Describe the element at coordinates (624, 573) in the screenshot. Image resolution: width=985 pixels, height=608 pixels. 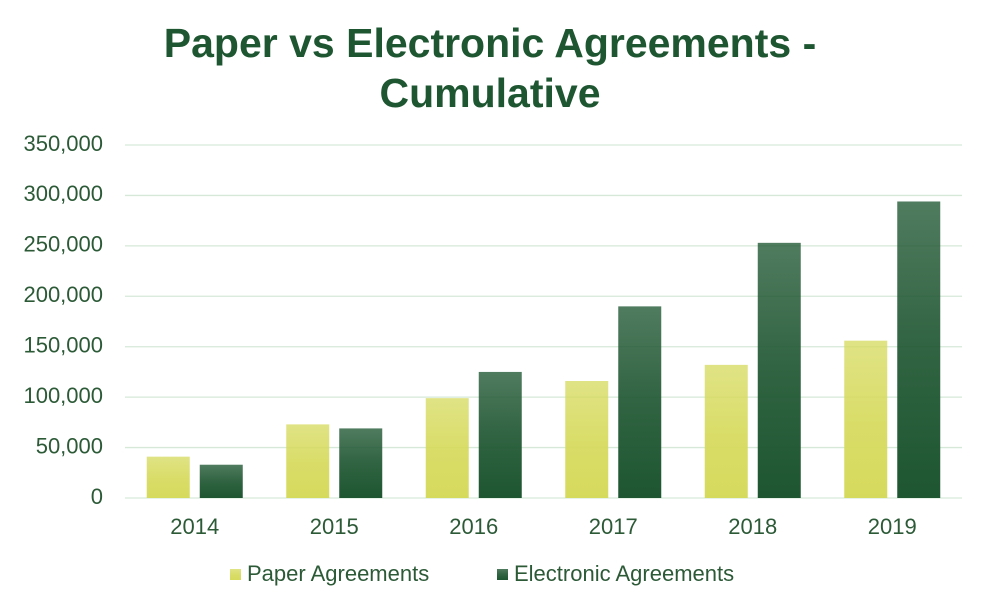
I see `legend-label: Electronic Agreements` at that location.